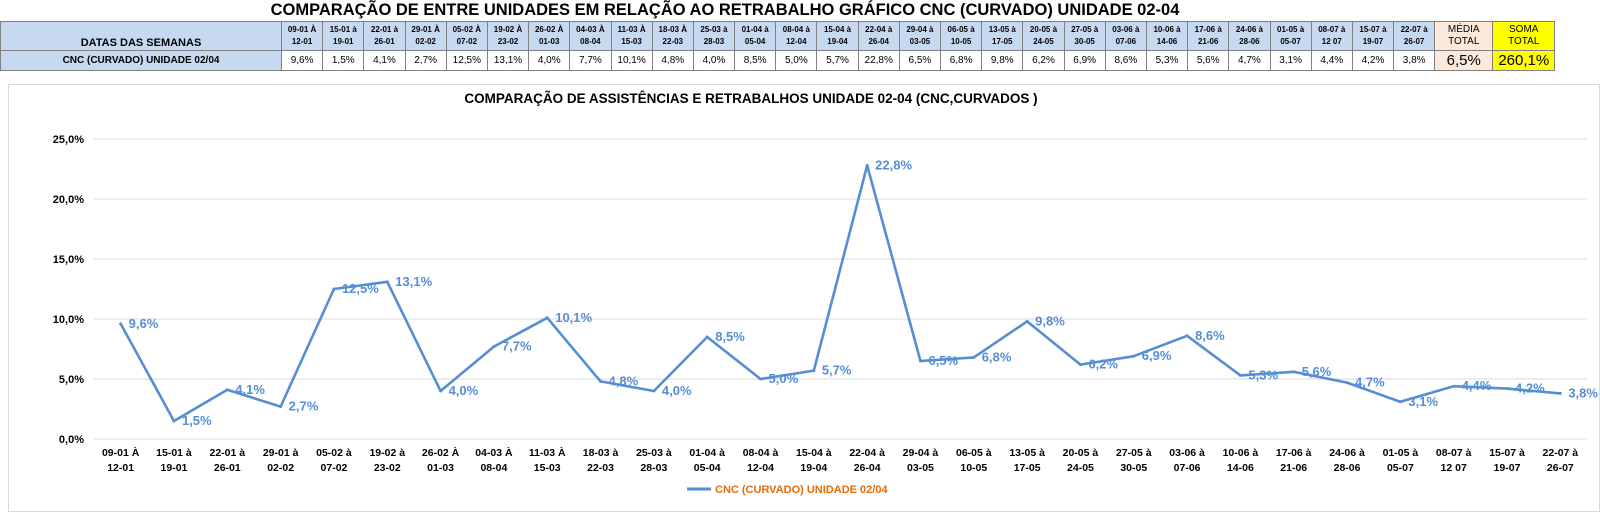  Describe the element at coordinates (1524, 60) in the screenshot. I see `soma-total-value: 260,1%` at that location.